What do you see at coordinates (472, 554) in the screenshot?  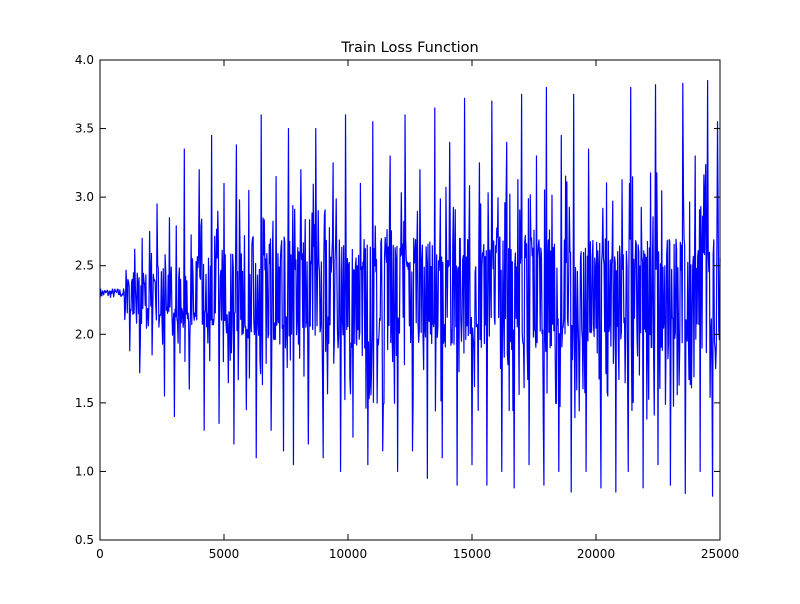 I see `x-tick-label: 15000` at bounding box center [472, 554].